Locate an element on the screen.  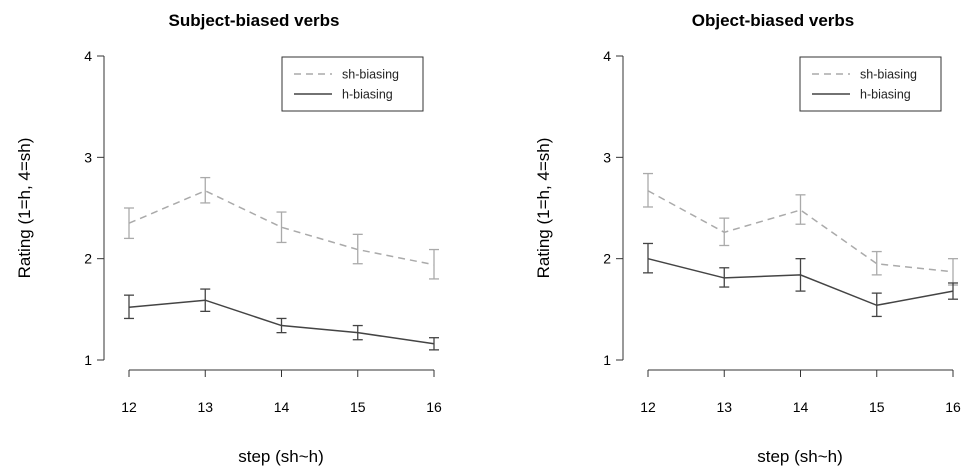
chart-title: Subject-biased verbs is located at coordinates (253, 20).